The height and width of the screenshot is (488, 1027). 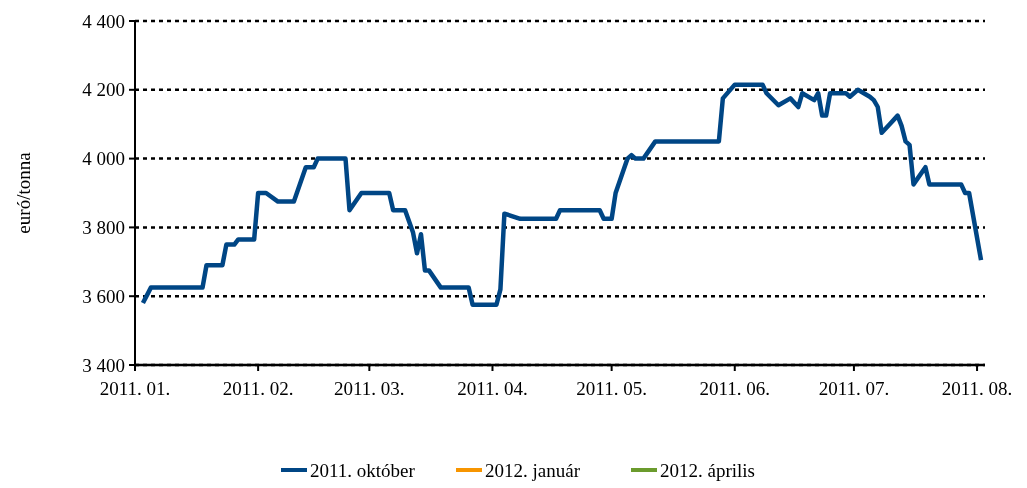 What do you see at coordinates (707, 470) in the screenshot?
I see `legend-label: 2012. április` at bounding box center [707, 470].